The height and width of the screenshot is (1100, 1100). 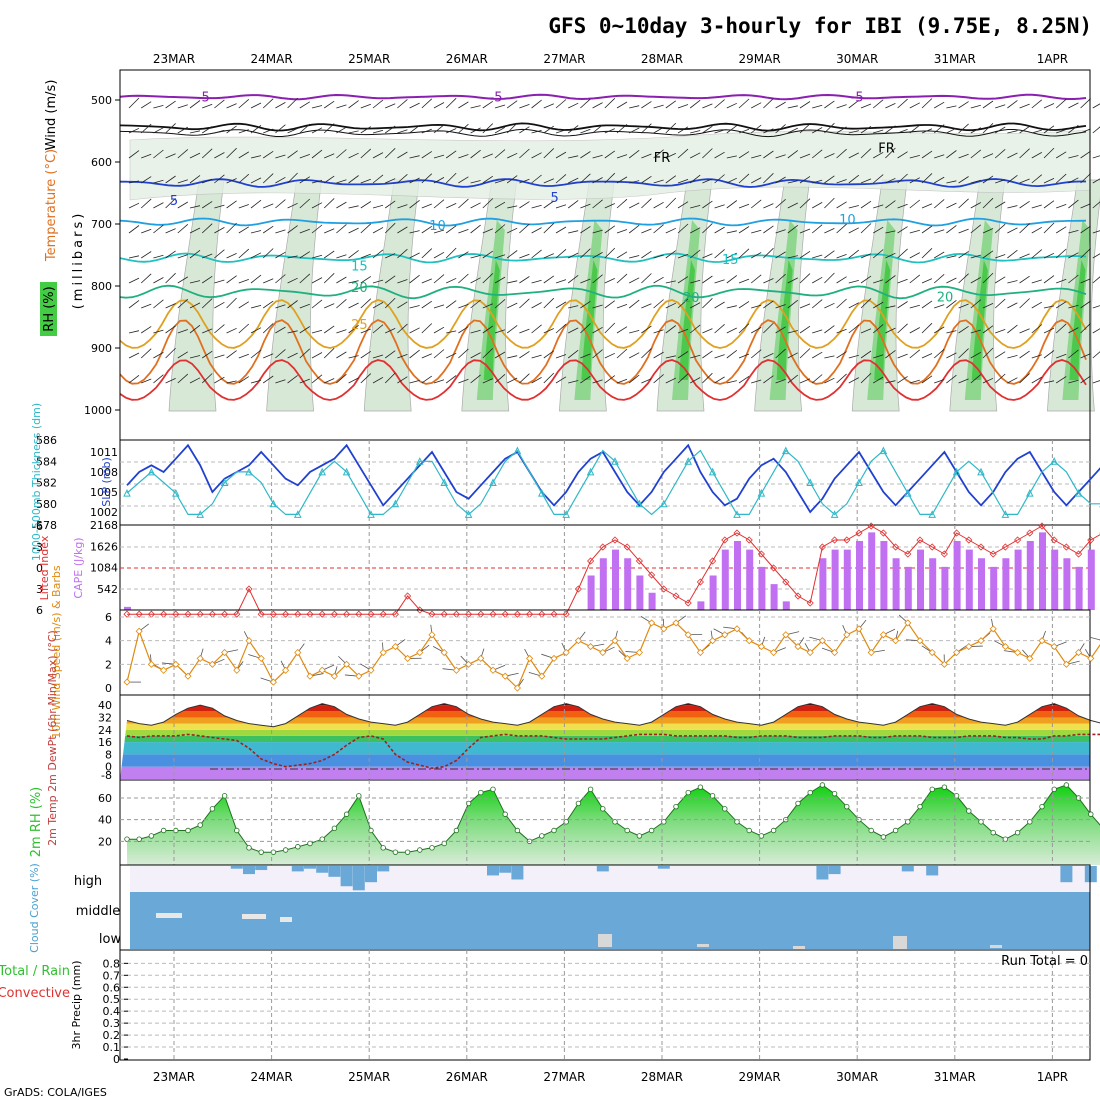 What do you see at coordinates (46, 504) in the screenshot?
I see `thickness-tick-label: 580` at bounding box center [46, 504].